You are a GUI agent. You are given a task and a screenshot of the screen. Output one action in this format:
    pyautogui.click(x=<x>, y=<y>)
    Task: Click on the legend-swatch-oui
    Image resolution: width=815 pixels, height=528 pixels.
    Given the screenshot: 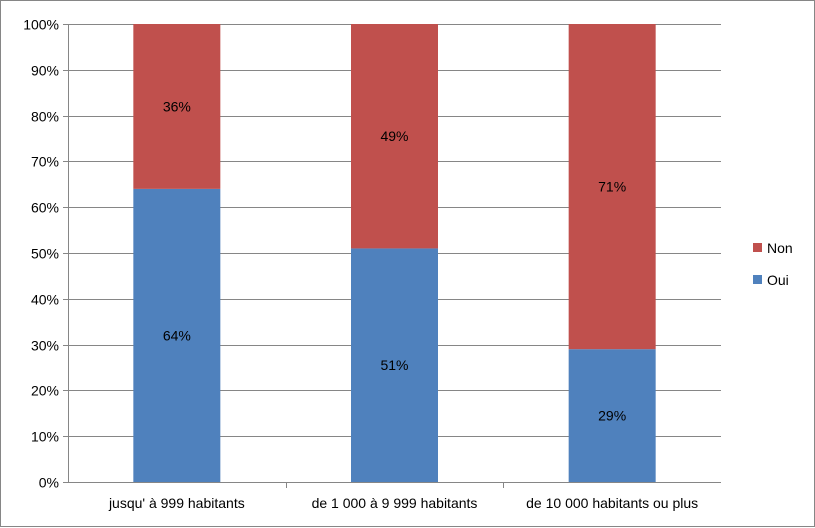 What is the action you would take?
    pyautogui.click(x=757, y=279)
    